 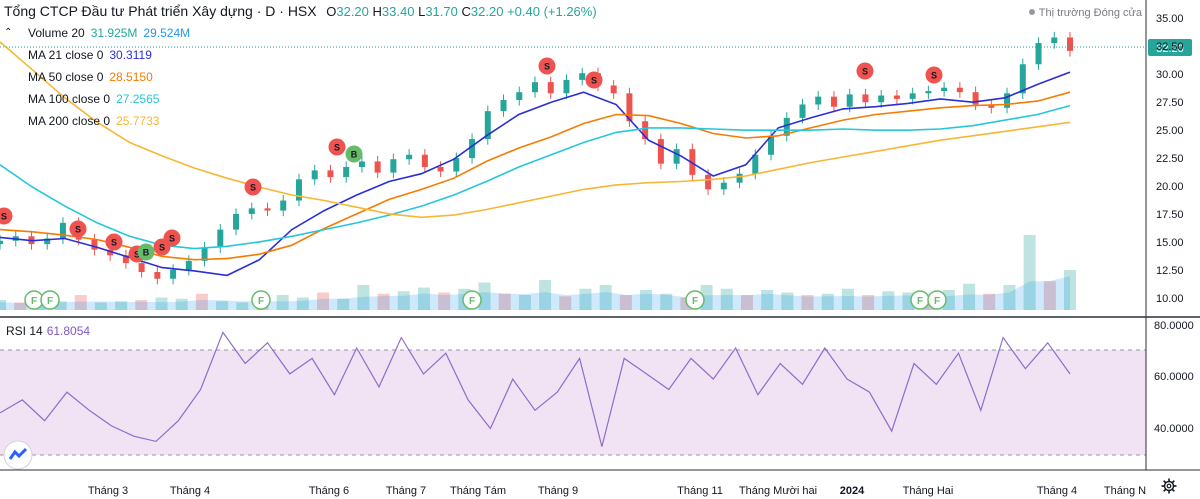 What do you see at coordinates (18, 457) in the screenshot?
I see `tradingview-logo-icon` at bounding box center [18, 457].